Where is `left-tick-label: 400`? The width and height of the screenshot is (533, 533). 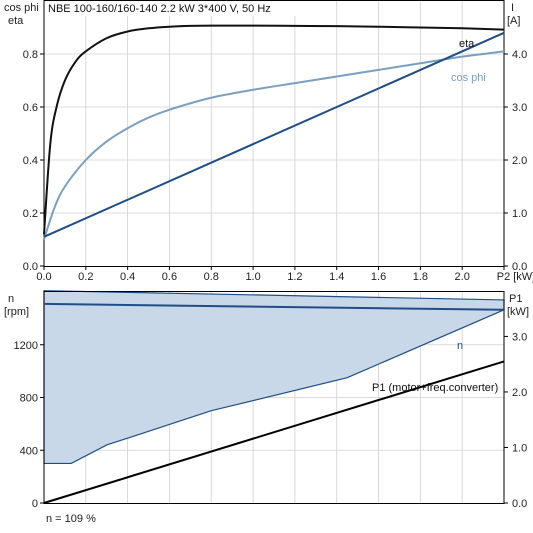
left-tick-label: 400 is located at coordinates (29, 451).